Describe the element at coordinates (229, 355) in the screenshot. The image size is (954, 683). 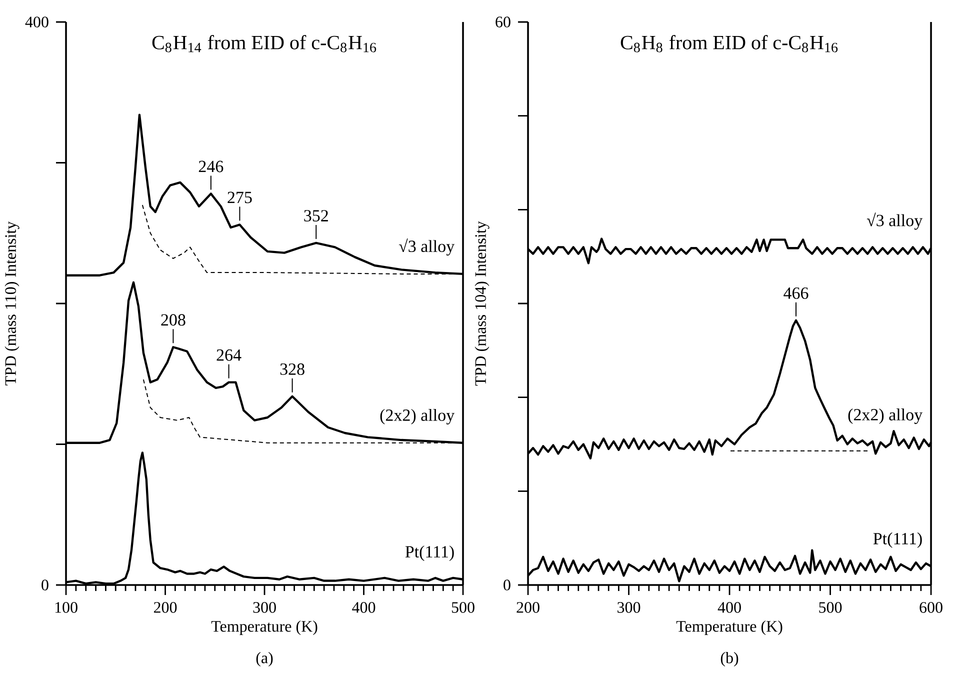
I see `annotation: 264` at that location.